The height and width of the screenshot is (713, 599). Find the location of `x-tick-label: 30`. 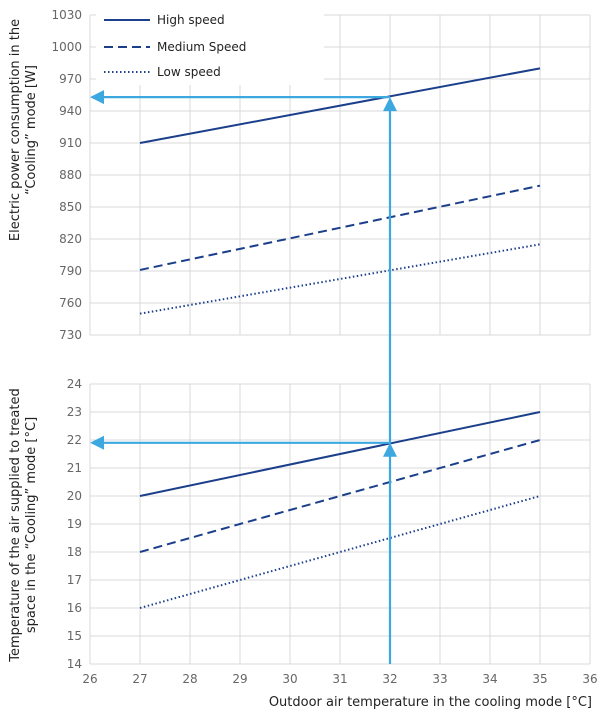

x-tick-label: 30 is located at coordinates (289, 679).